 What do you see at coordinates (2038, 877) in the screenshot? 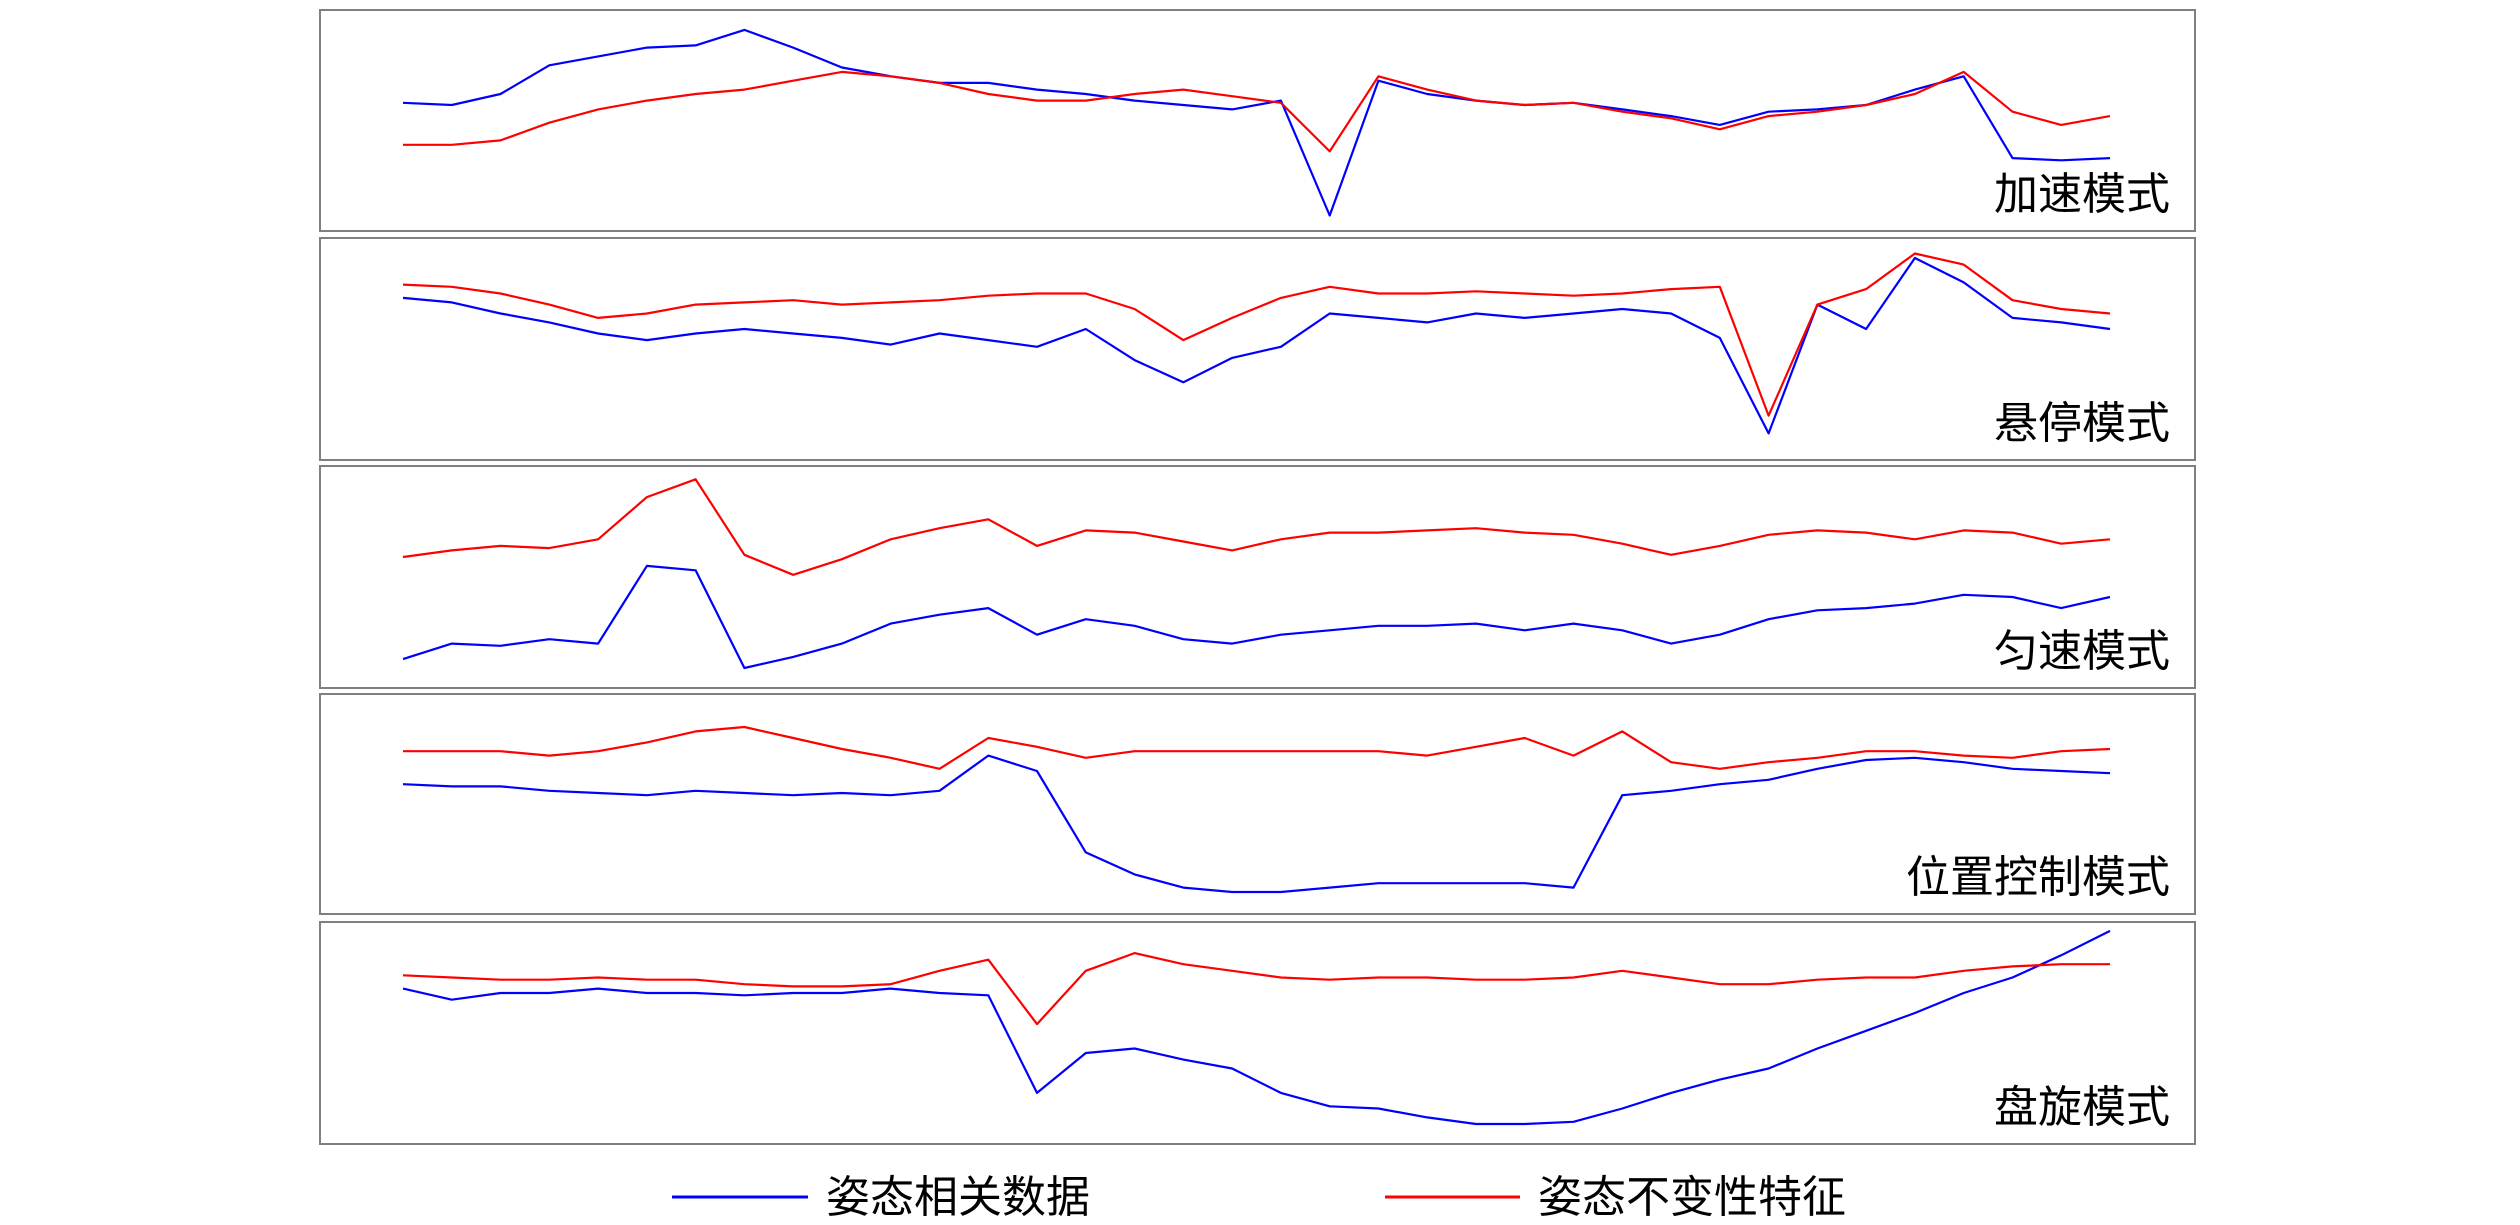
I see `panel-label: 位置控制模式` at bounding box center [2038, 877].